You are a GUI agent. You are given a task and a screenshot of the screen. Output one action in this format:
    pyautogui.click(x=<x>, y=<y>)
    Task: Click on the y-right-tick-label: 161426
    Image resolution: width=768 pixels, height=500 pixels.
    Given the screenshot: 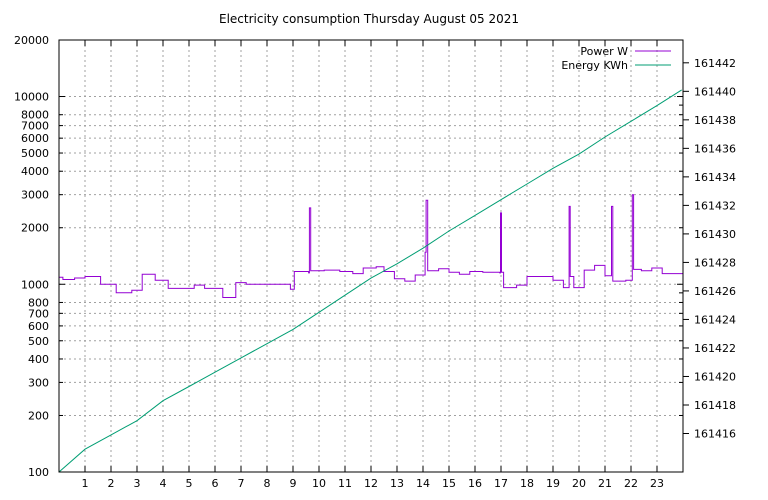 What is the action you would take?
    pyautogui.click(x=715, y=291)
    